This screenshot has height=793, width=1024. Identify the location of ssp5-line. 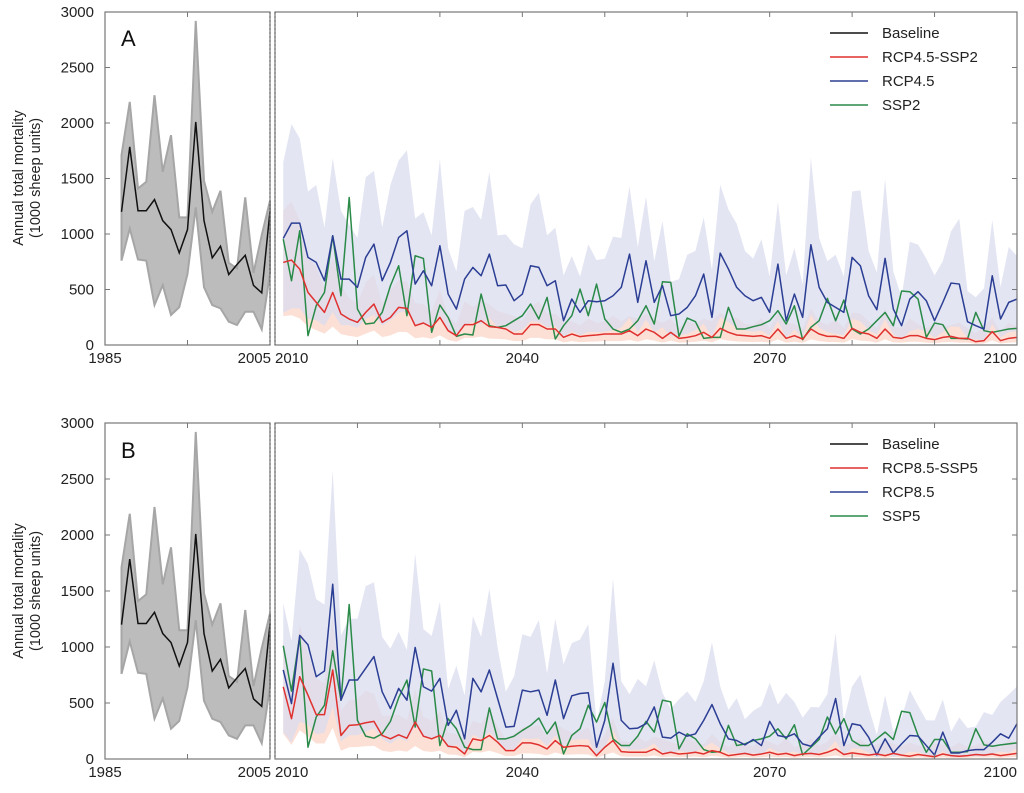
(650, 679).